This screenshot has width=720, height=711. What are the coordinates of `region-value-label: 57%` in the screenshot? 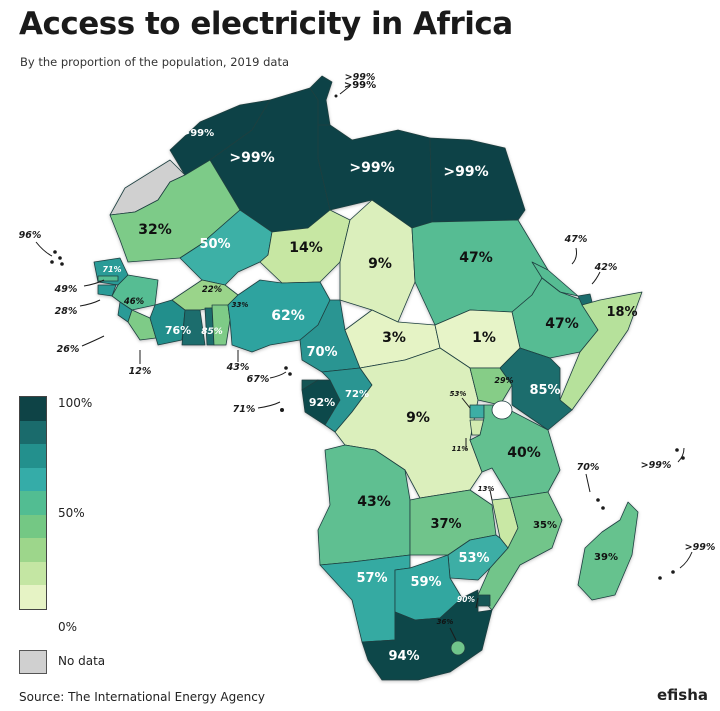 It's located at (371, 578).